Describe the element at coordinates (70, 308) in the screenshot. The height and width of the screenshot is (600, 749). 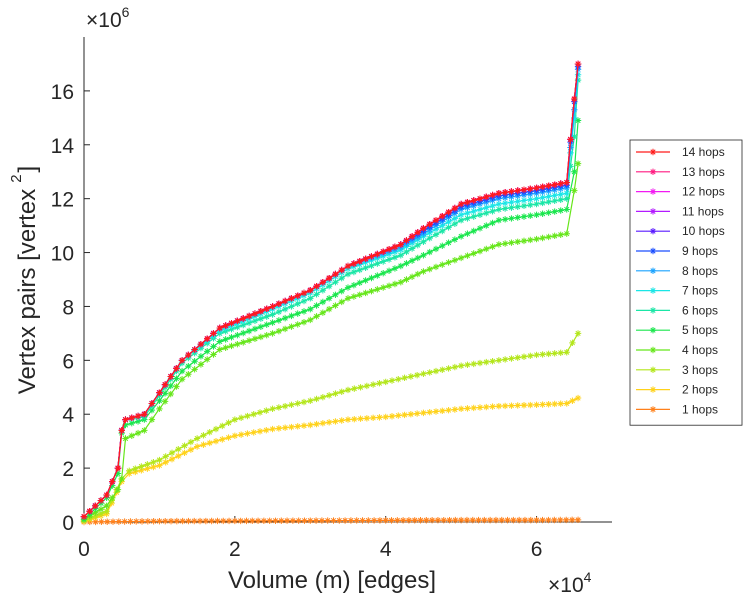
I see `y-ticks: 0 2 4 6 8 10 12 14 16` at that location.